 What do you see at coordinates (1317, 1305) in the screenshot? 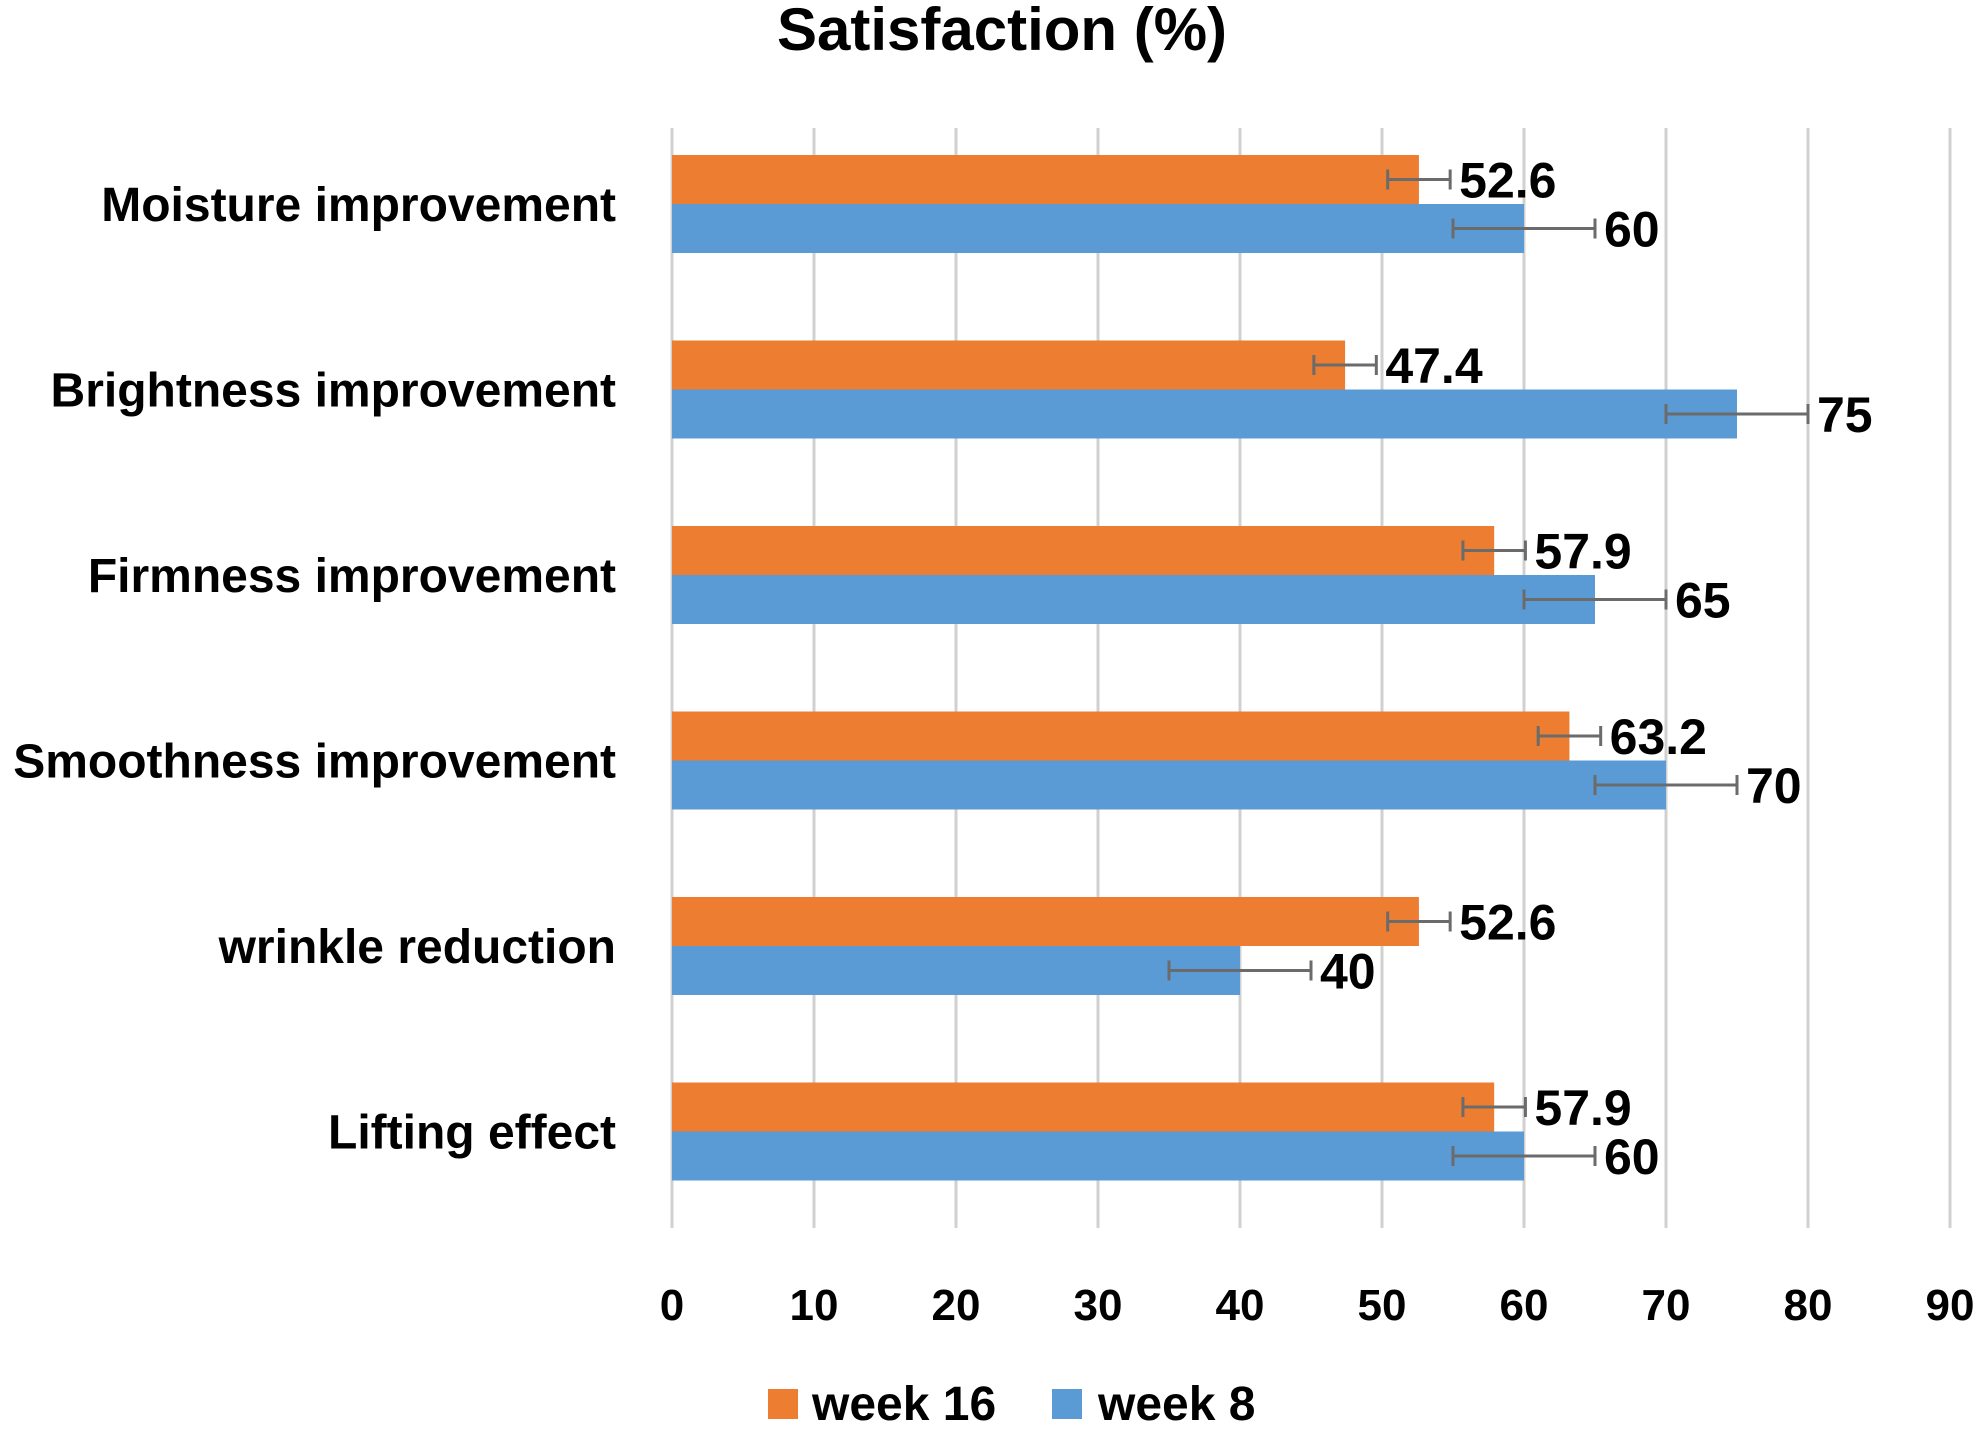
I see `x-tick-labels: 0 10 20 30 40 50 60 70 80 90` at bounding box center [1317, 1305].